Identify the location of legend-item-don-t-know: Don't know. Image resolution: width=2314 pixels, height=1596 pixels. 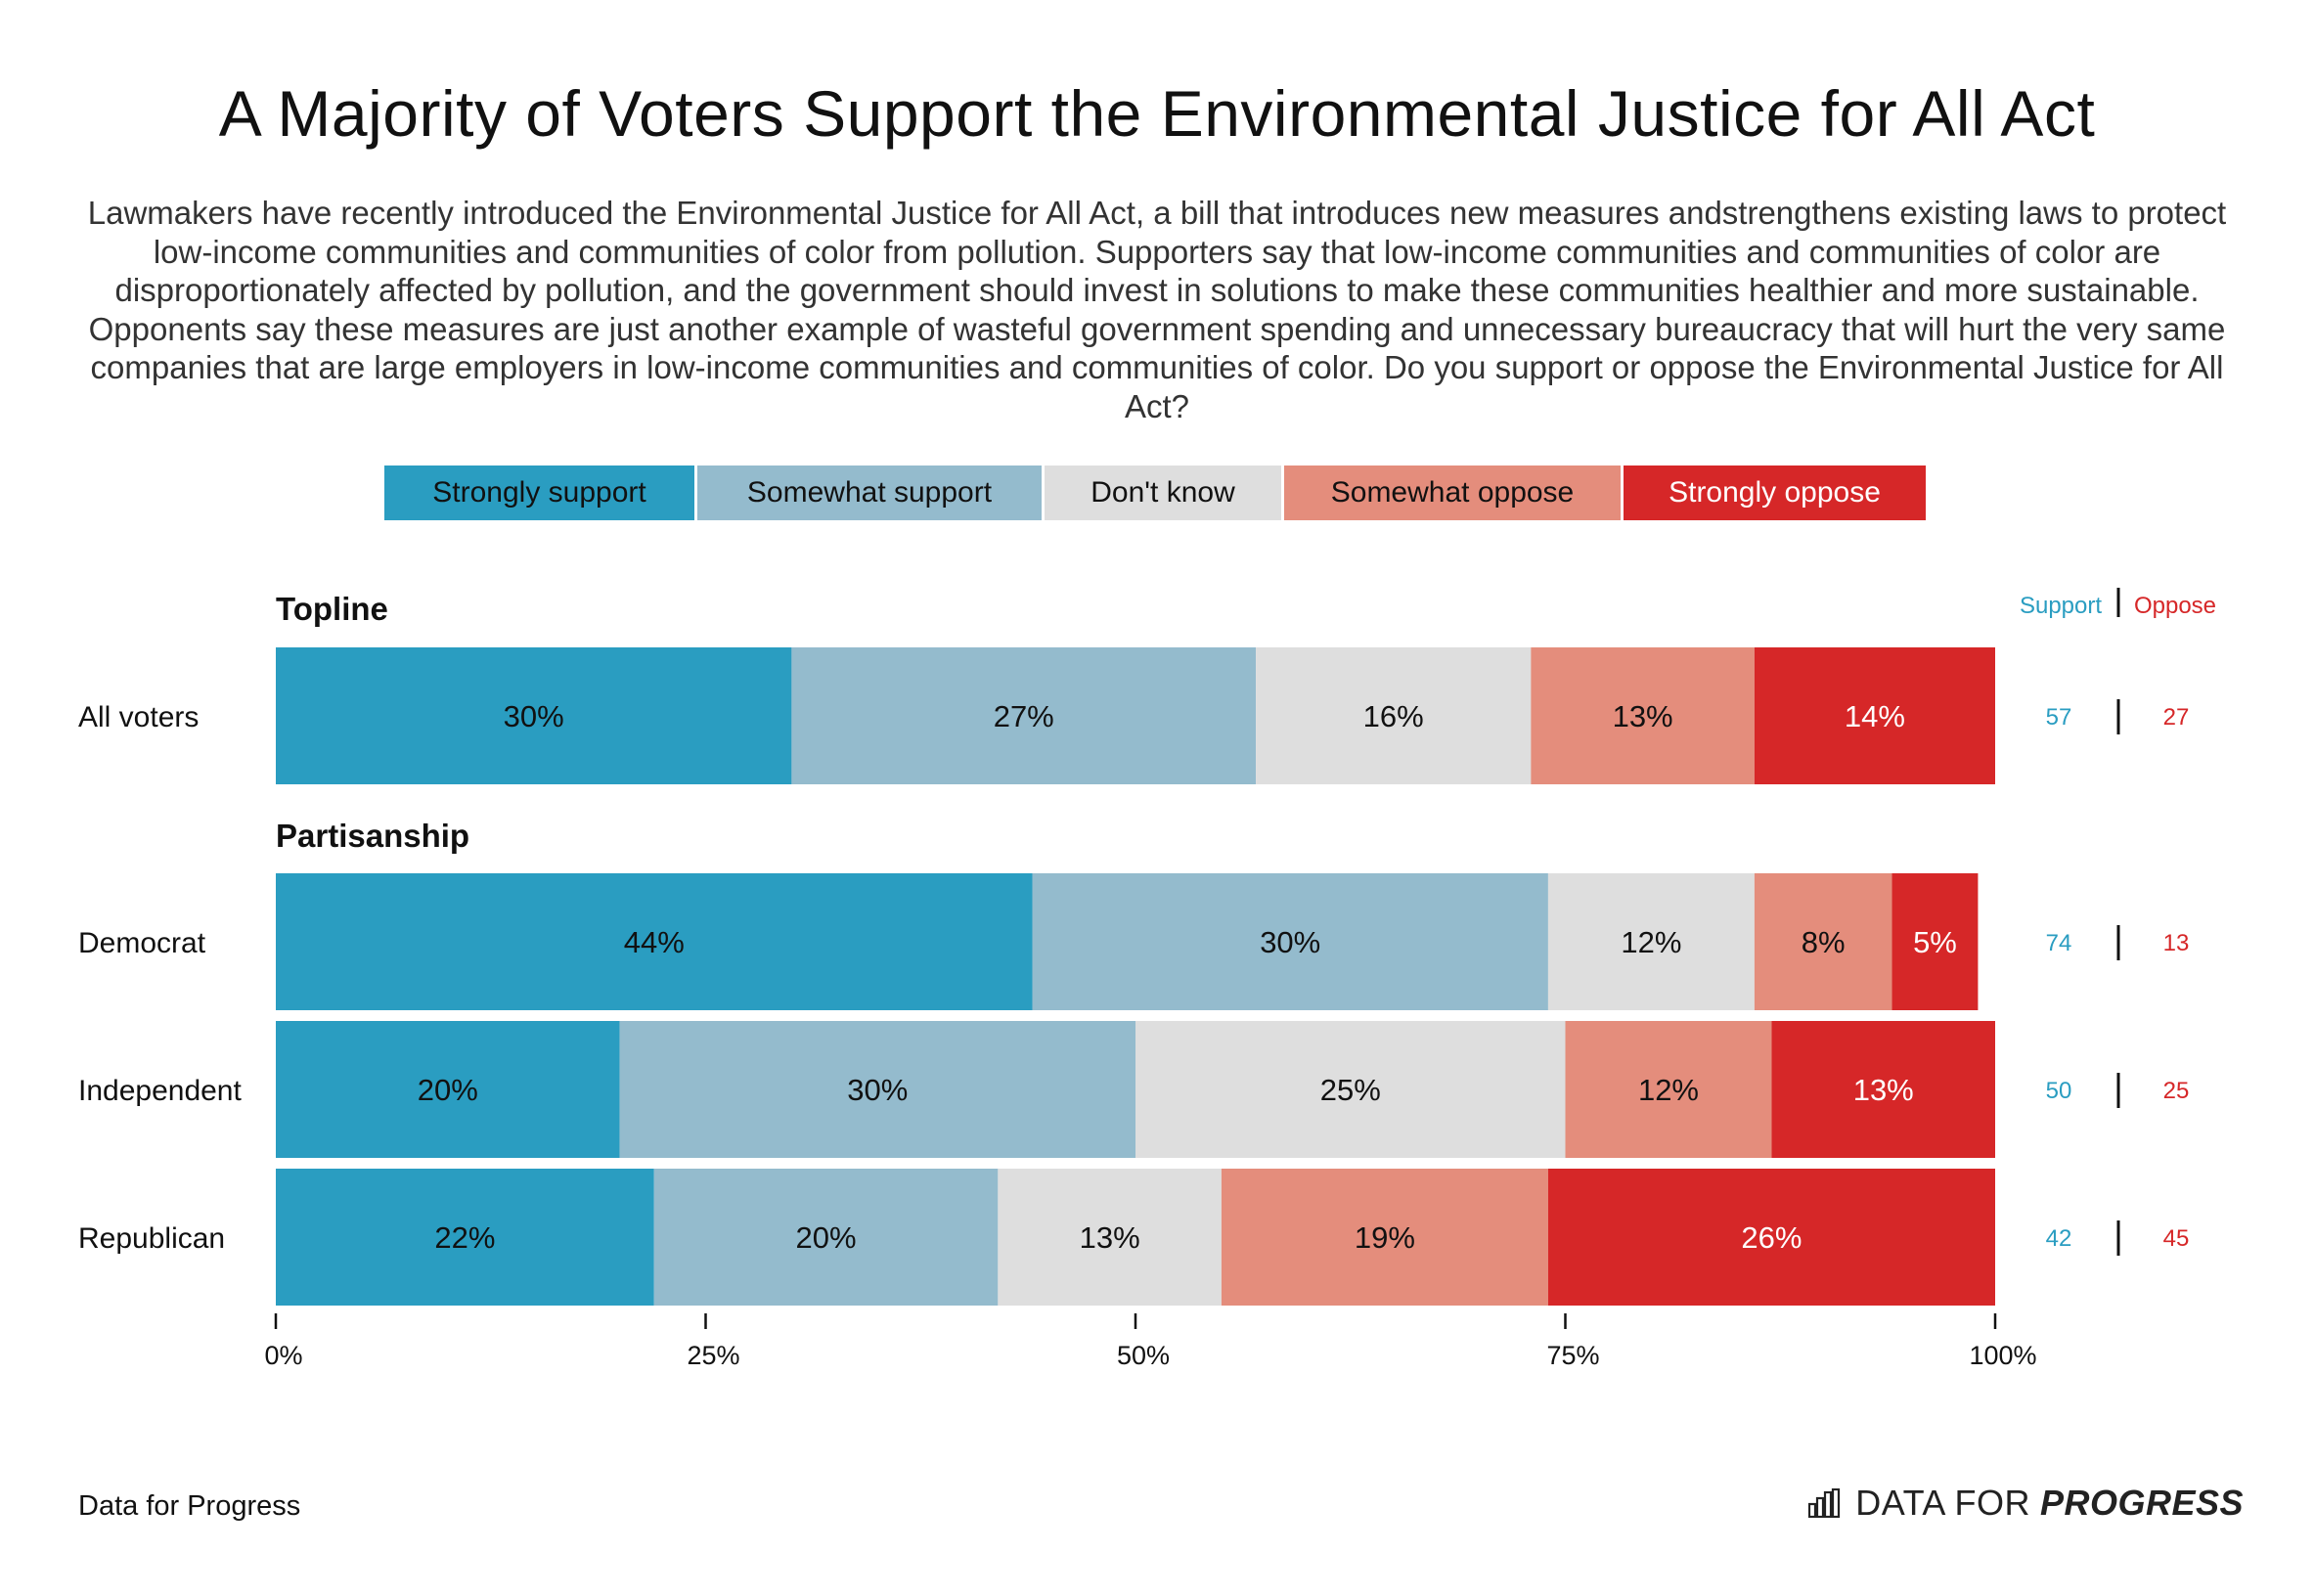
(1165, 493).